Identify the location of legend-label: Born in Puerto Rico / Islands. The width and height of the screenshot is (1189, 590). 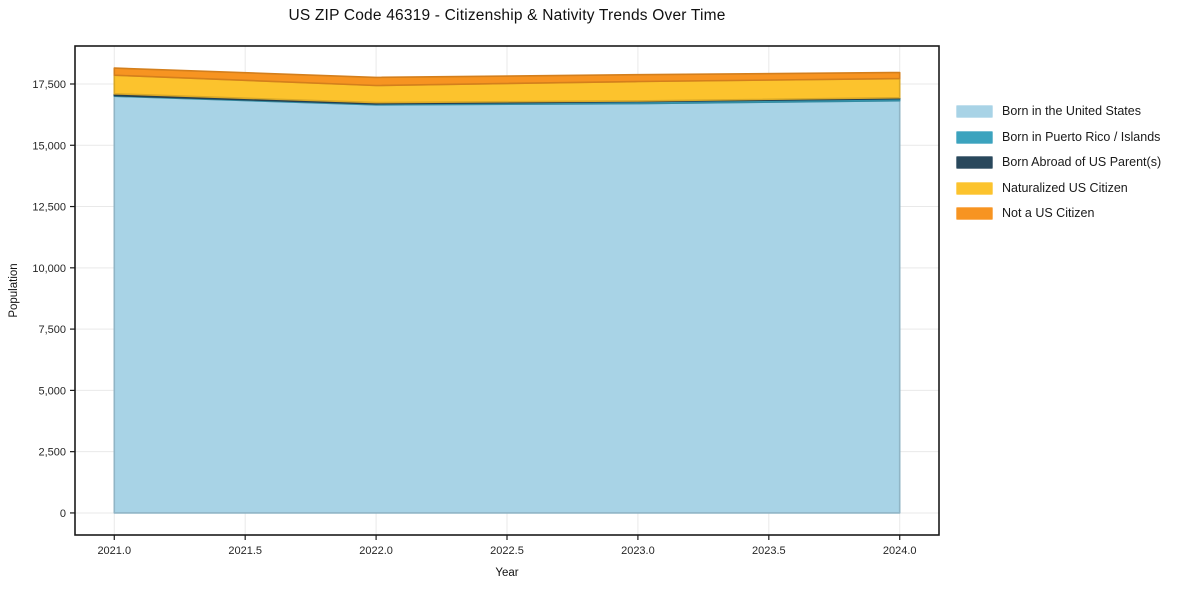
(1081, 136).